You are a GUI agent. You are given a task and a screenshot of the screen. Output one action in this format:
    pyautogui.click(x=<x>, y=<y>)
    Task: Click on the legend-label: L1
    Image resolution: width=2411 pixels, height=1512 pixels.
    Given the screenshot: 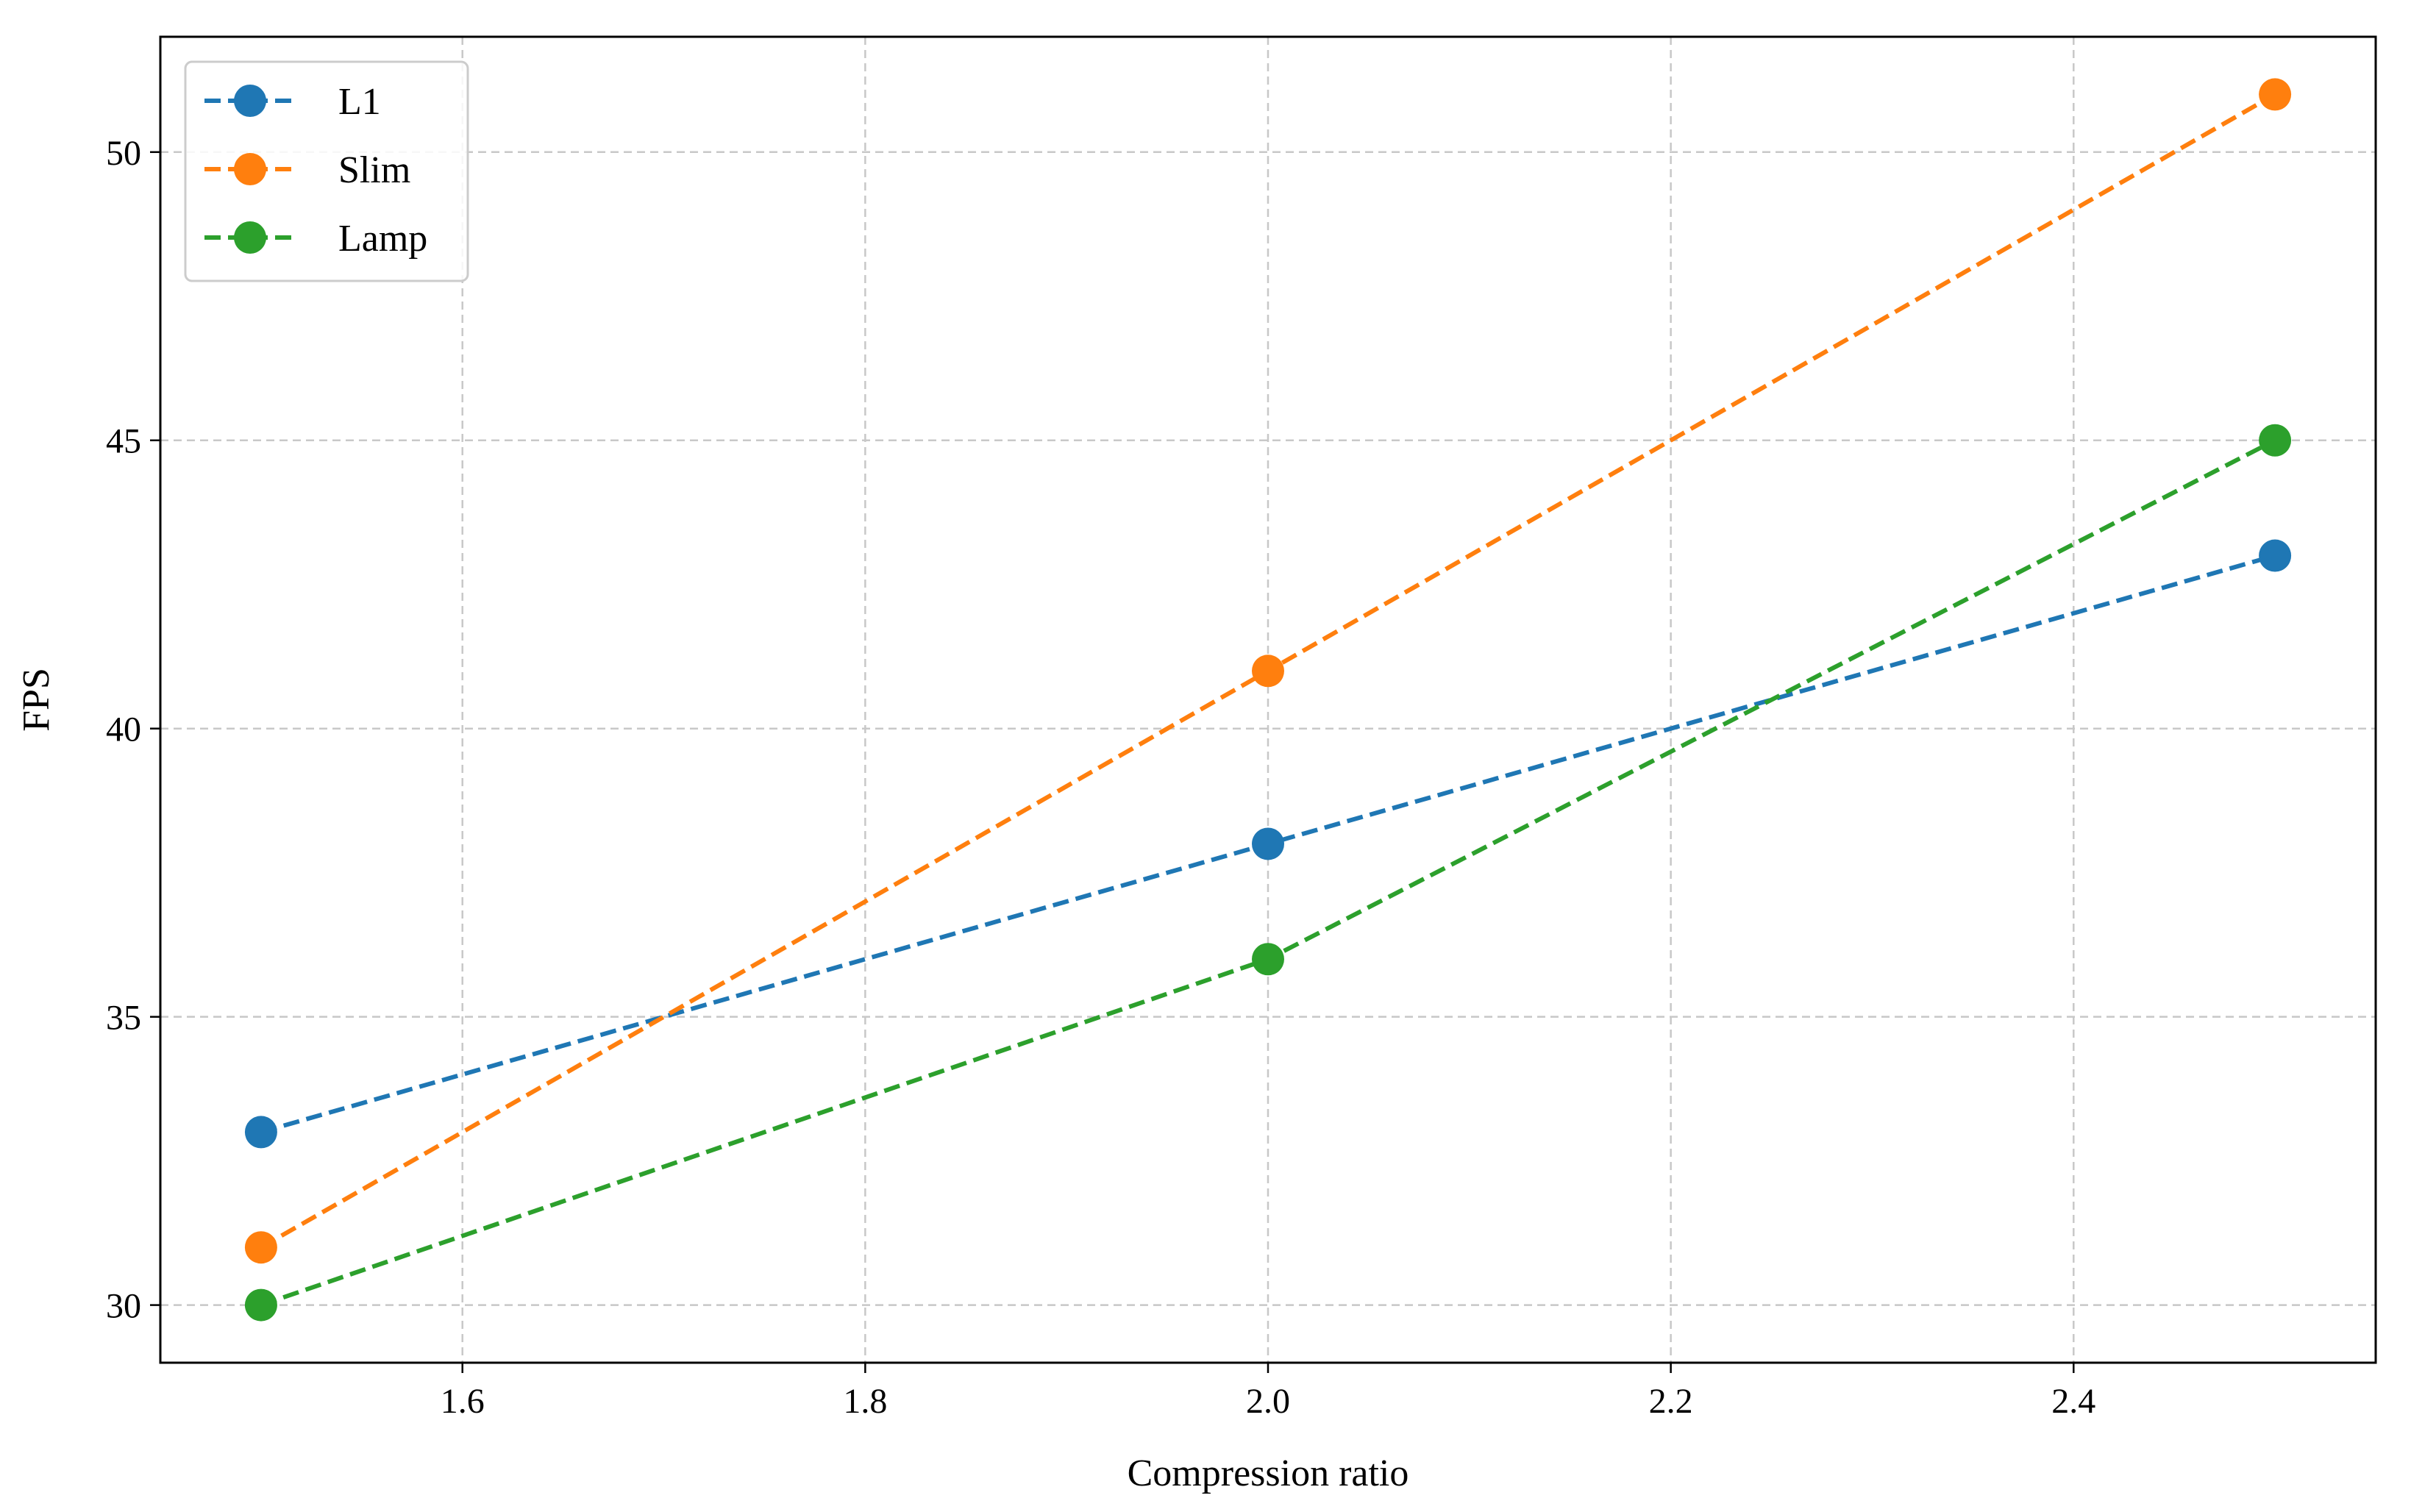 What is the action you would take?
    pyautogui.click(x=359, y=102)
    